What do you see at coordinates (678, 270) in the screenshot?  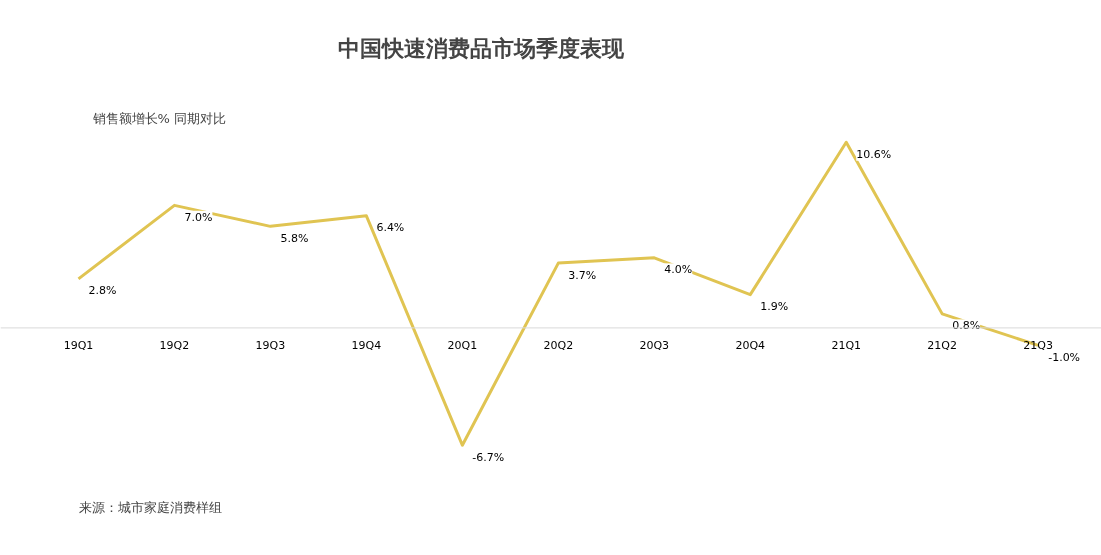 I see `data-label: 4.0%` at bounding box center [678, 270].